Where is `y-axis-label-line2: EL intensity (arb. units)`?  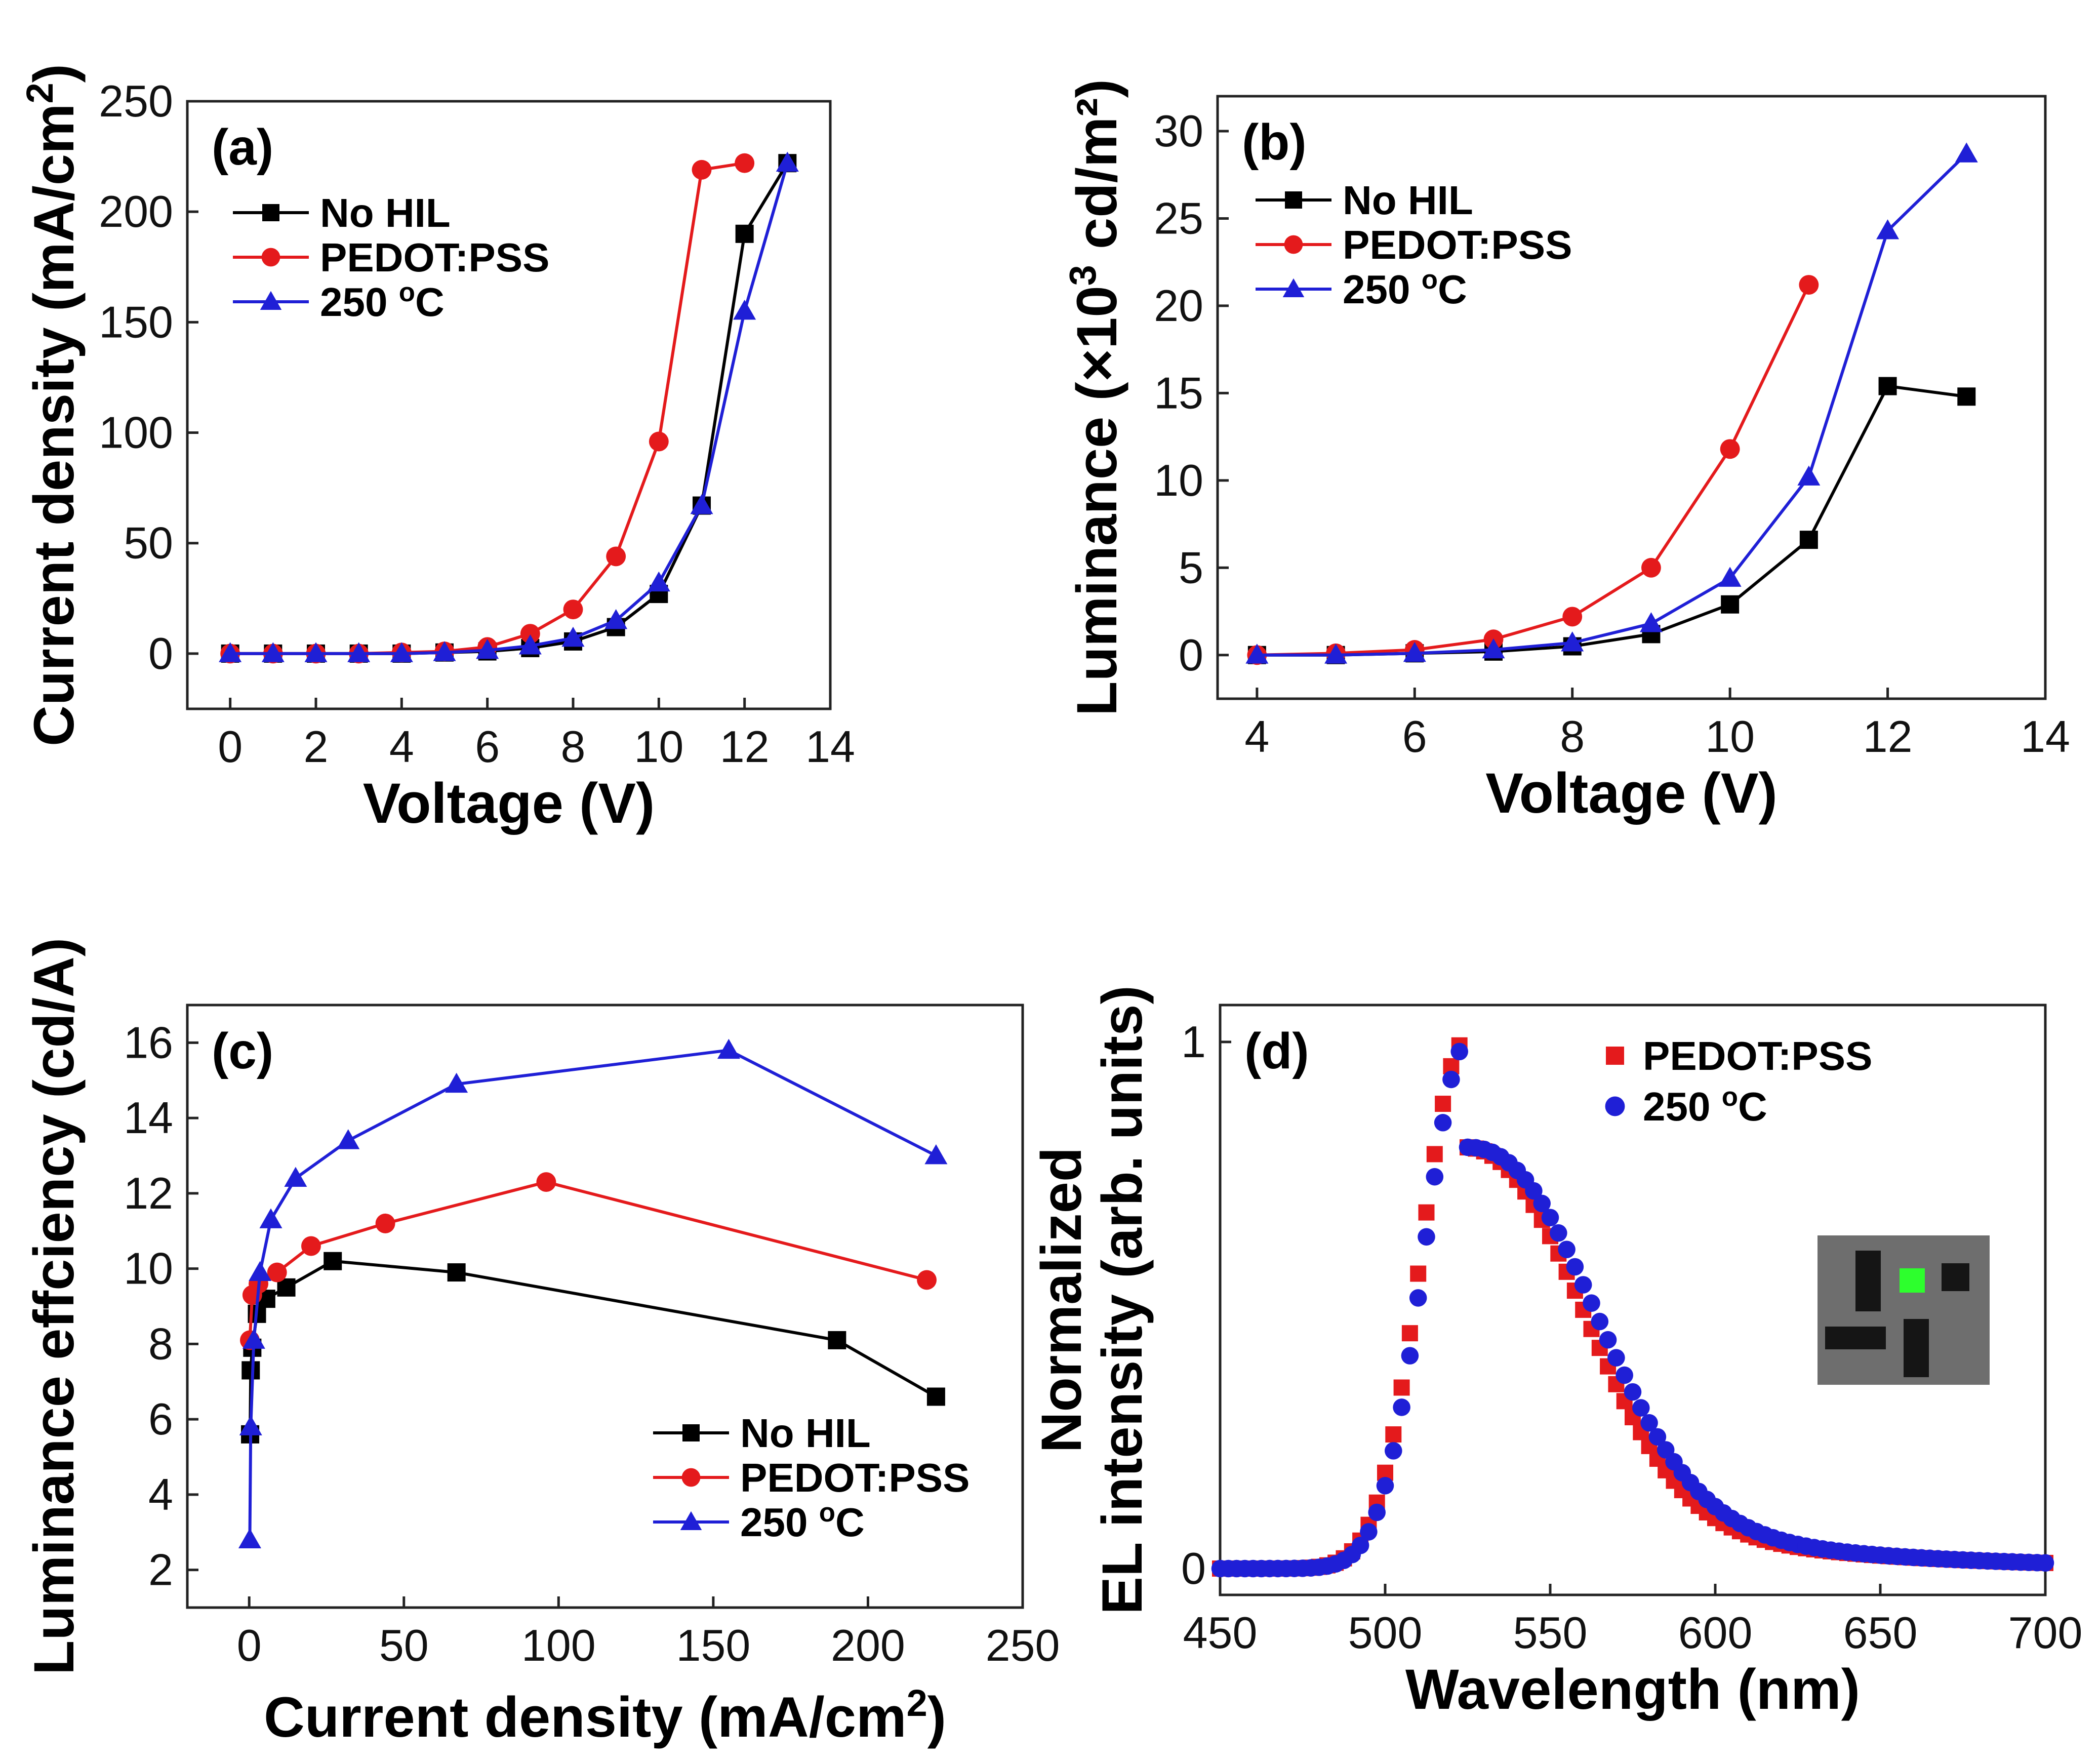 y-axis-label-line2: EL intensity (arb. units) is located at coordinates (1123, 1300).